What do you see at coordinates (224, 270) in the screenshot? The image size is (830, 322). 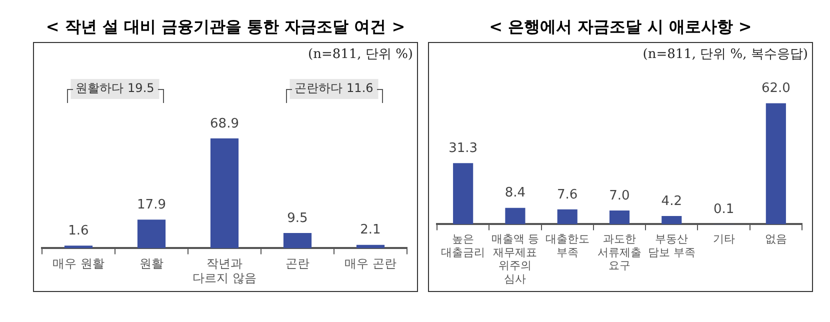 I see `x-tick-label: 작년과 다르지 않음` at bounding box center [224, 270].